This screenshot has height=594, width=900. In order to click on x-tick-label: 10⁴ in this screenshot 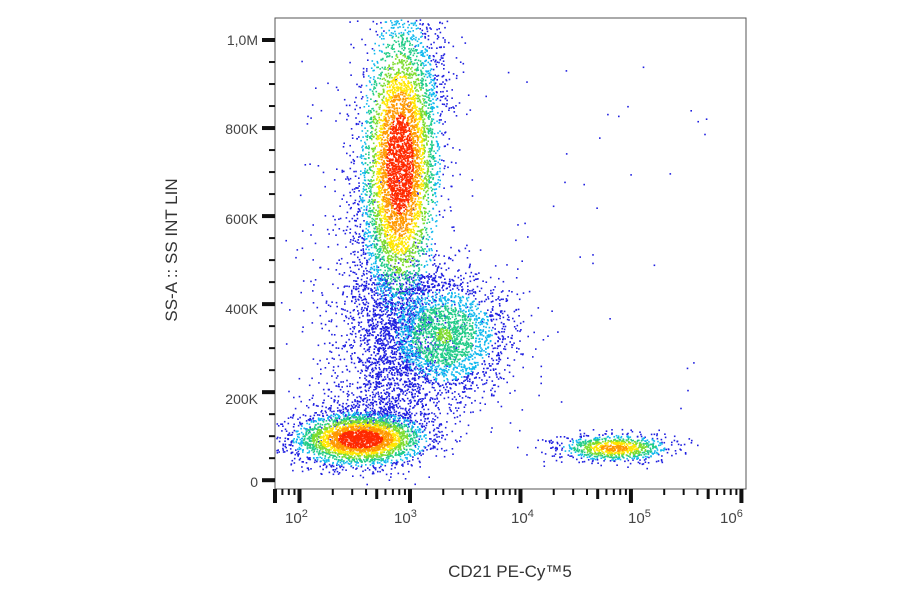, I will do `click(522, 517)`.